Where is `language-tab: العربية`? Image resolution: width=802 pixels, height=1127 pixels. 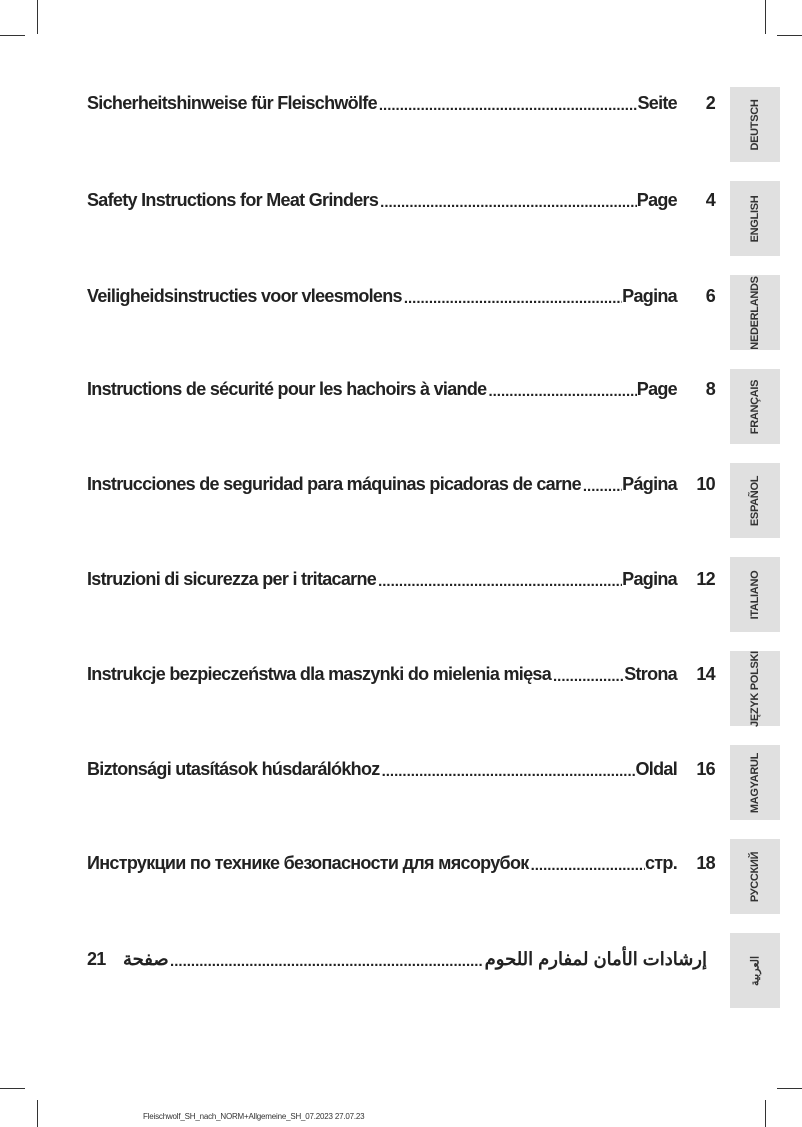
language-tab: العربية is located at coordinates (755, 970).